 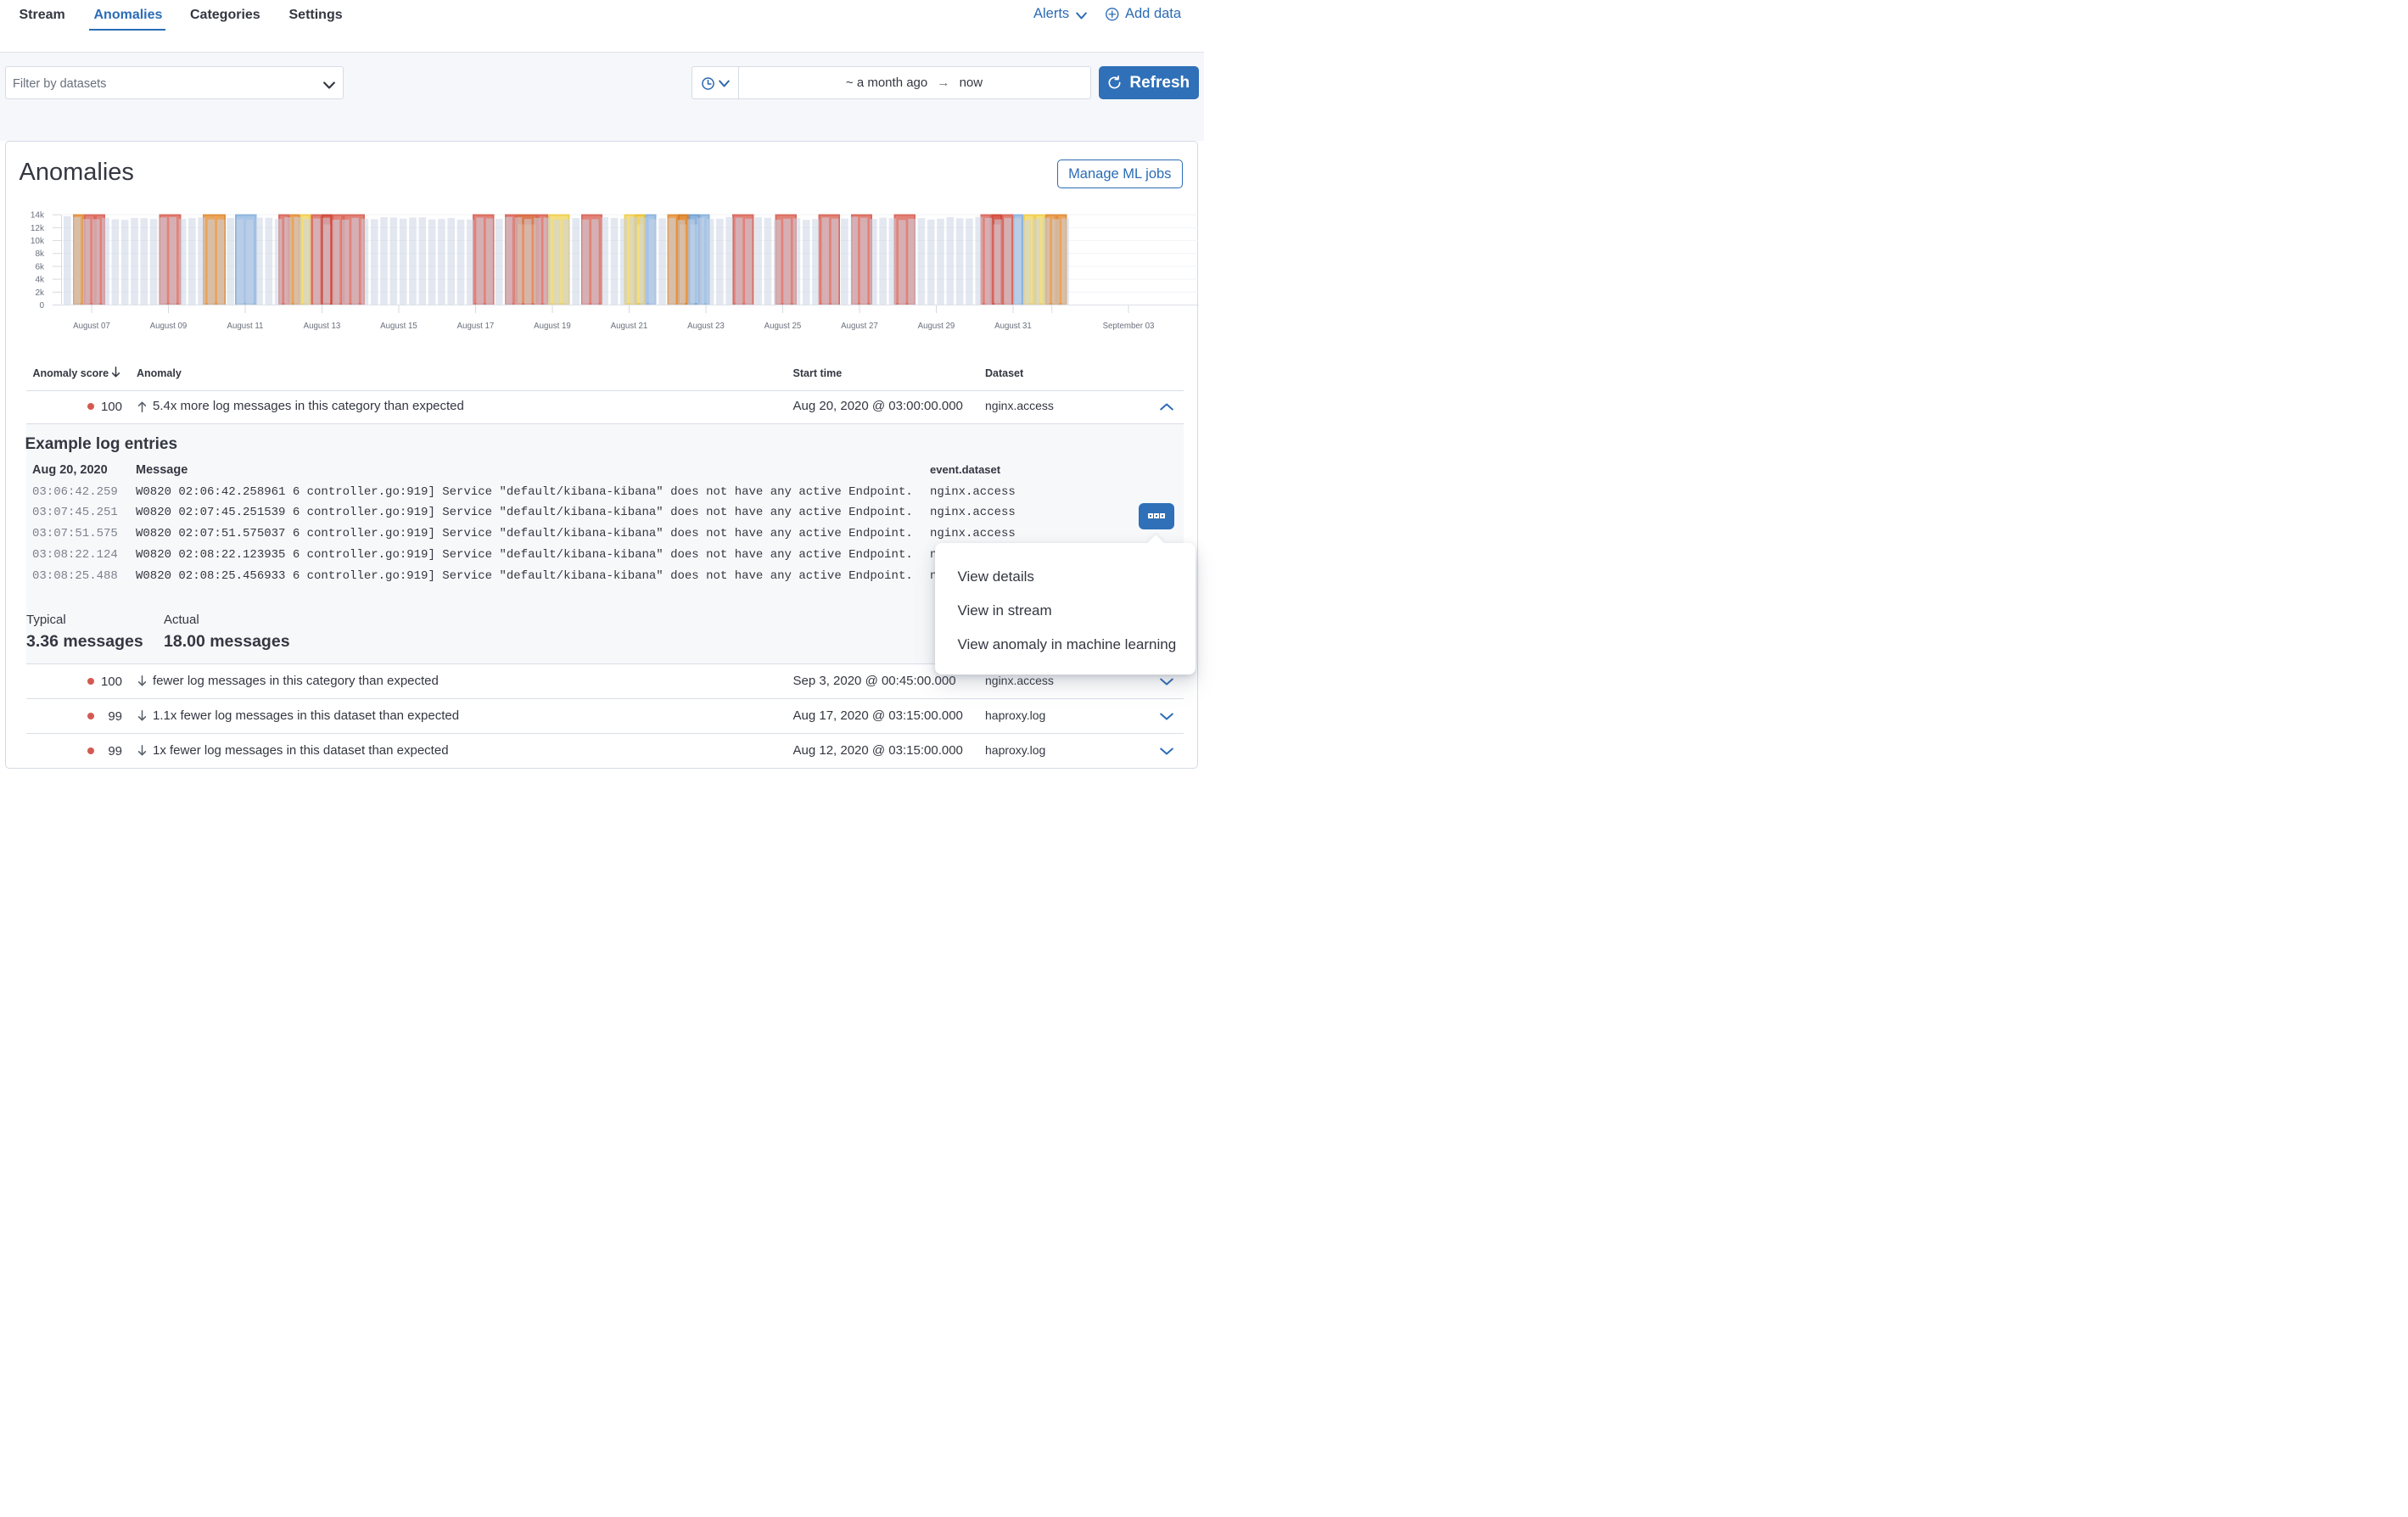 What do you see at coordinates (40, 293) in the screenshot?
I see `svg-text: 2k` at bounding box center [40, 293].